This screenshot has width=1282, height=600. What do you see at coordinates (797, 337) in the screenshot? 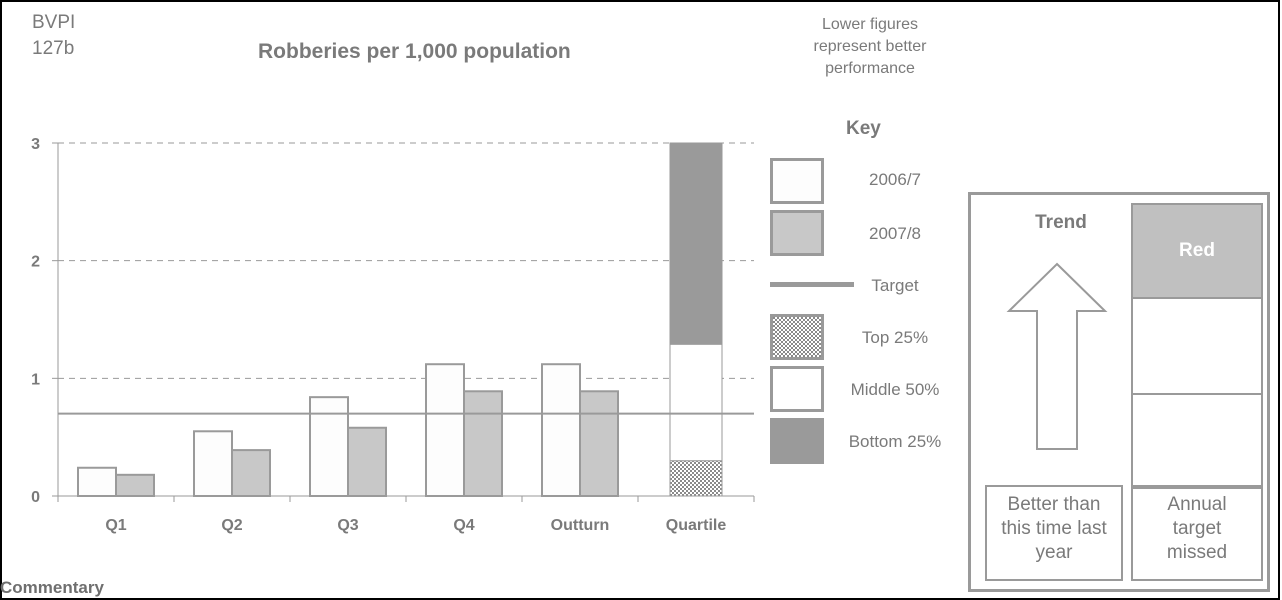
I see `key-swatch-top25` at bounding box center [797, 337].